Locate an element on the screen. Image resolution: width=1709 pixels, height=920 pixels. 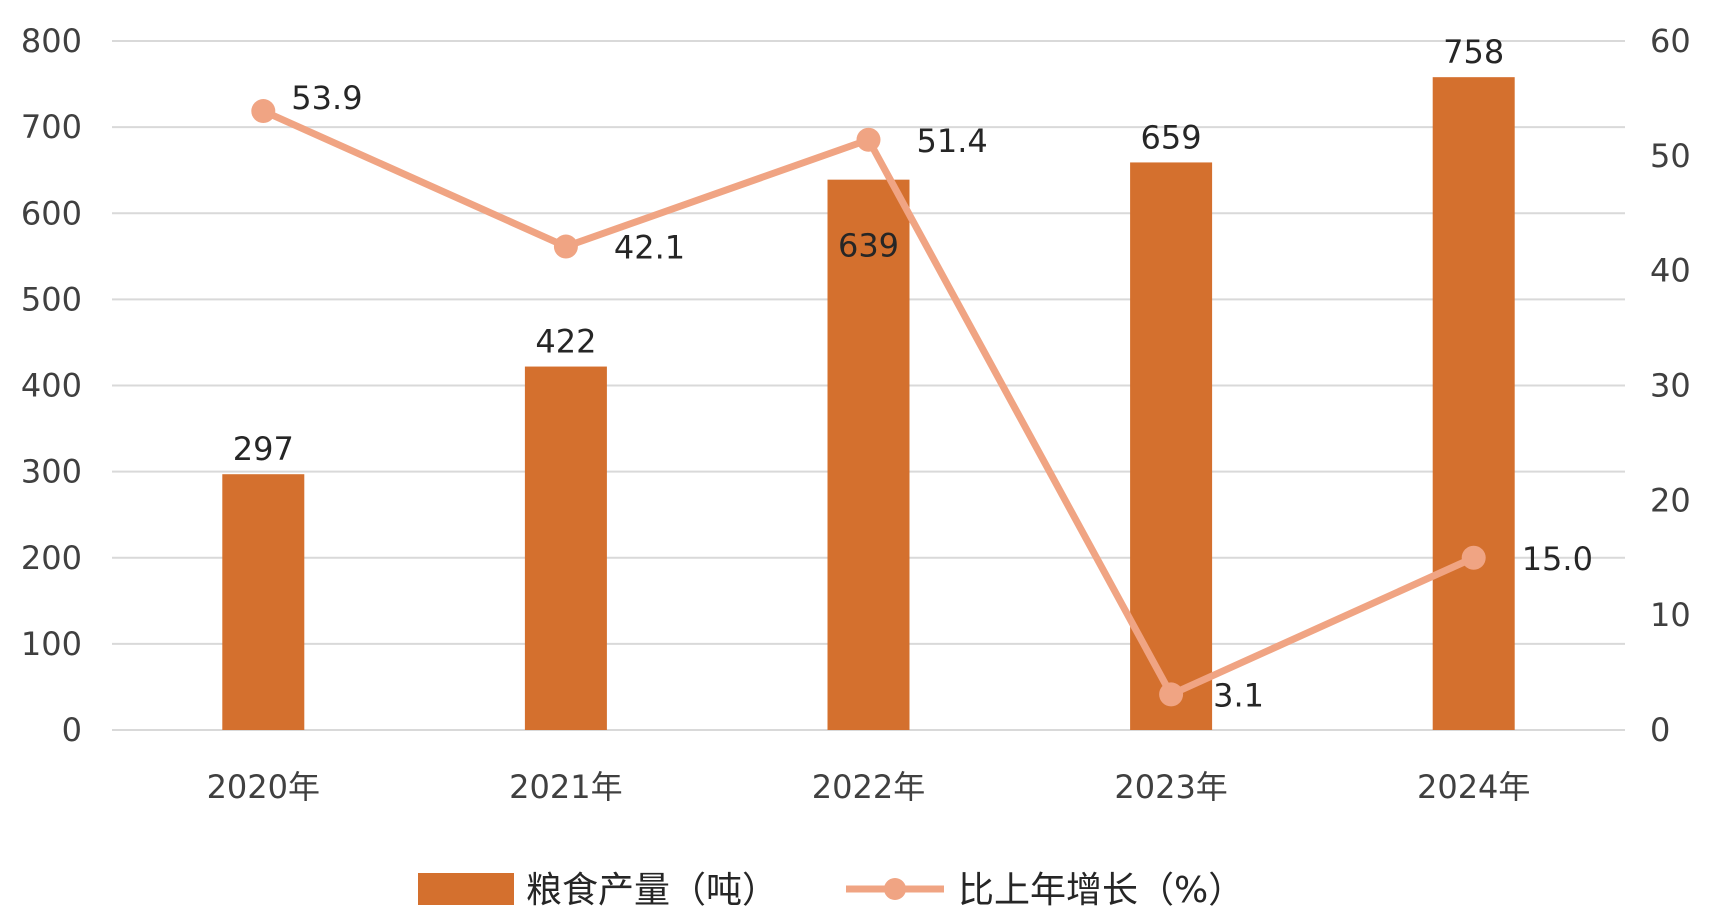
x-tick-label: 2024年 is located at coordinates (1473, 787).